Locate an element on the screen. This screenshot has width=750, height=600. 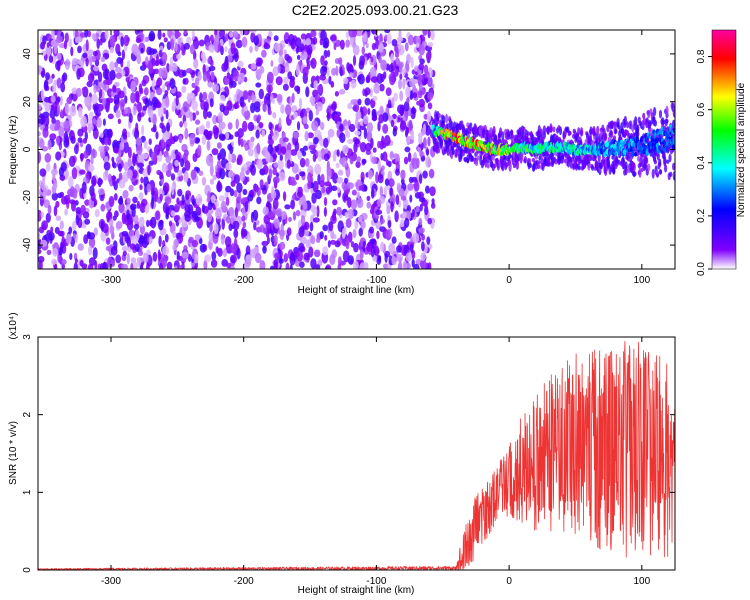
spectrogram-xlabel: Height of straight line (km) is located at coordinates (356, 290).